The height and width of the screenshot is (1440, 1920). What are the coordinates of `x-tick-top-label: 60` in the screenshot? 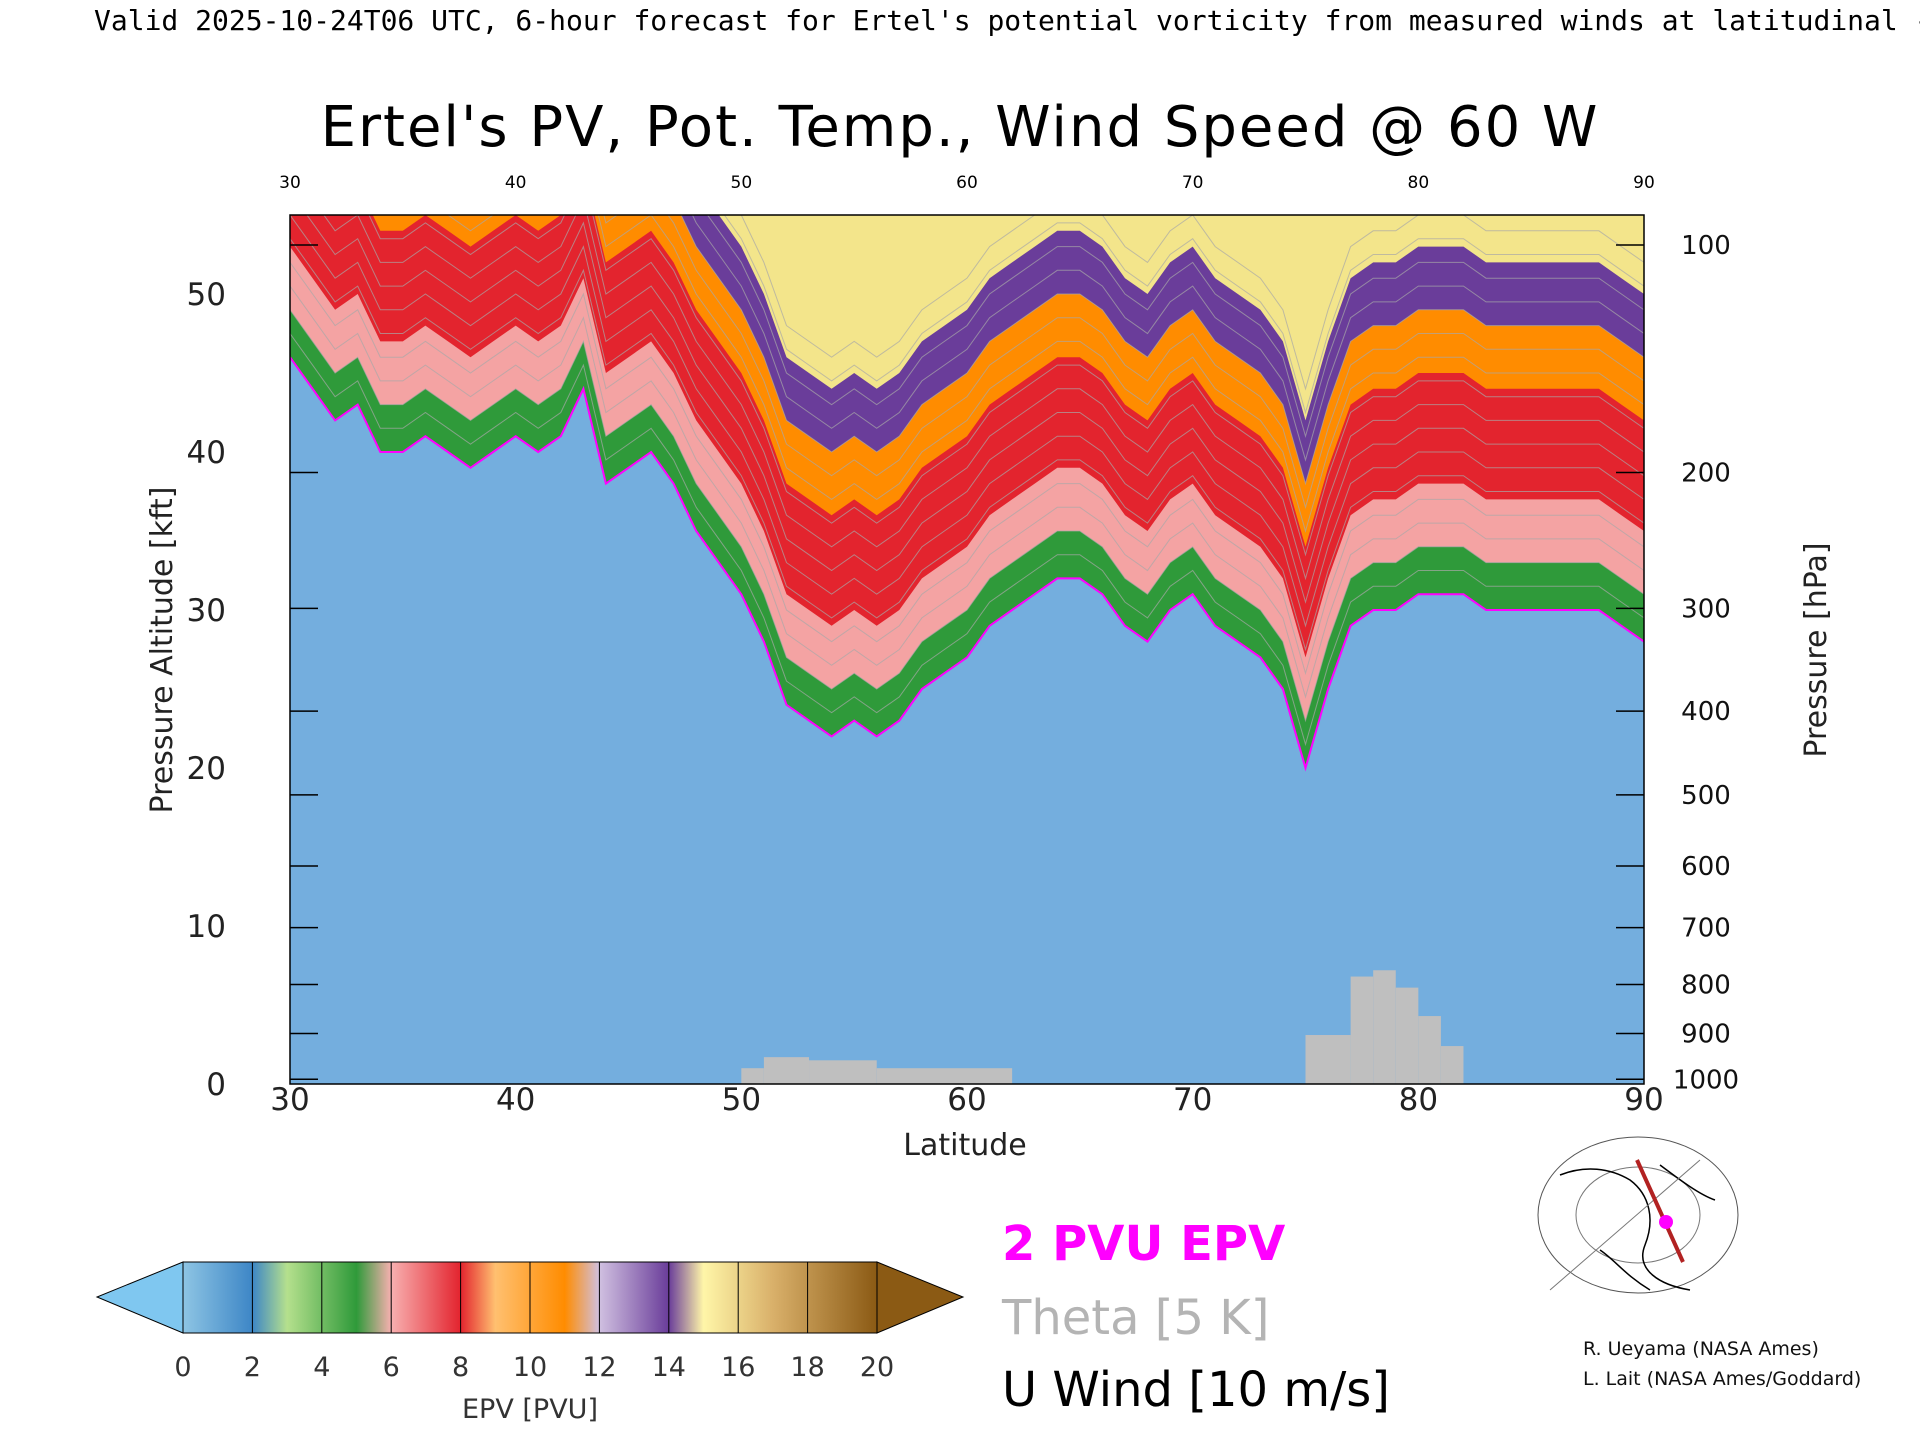 It's located at (967, 183).